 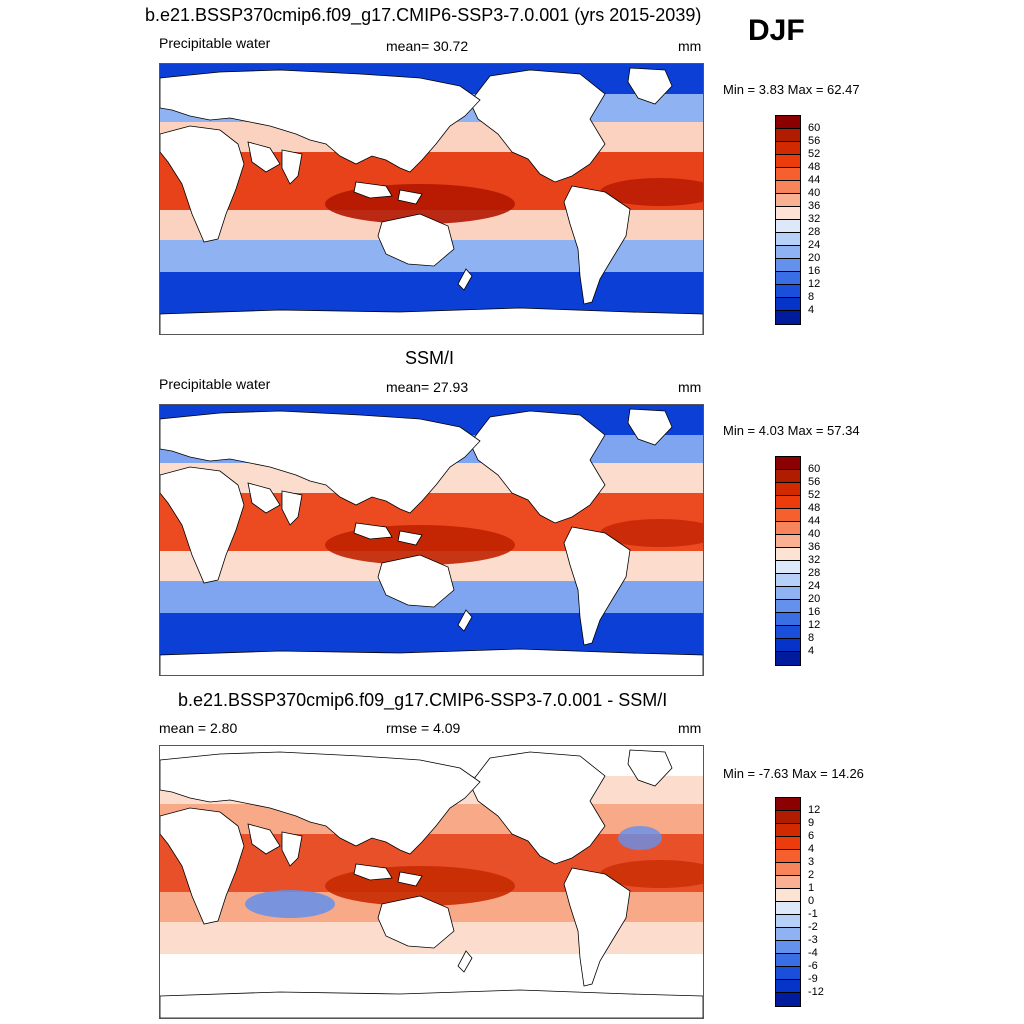 I want to click on colorbar-tick-label: 24, so click(x=814, y=245).